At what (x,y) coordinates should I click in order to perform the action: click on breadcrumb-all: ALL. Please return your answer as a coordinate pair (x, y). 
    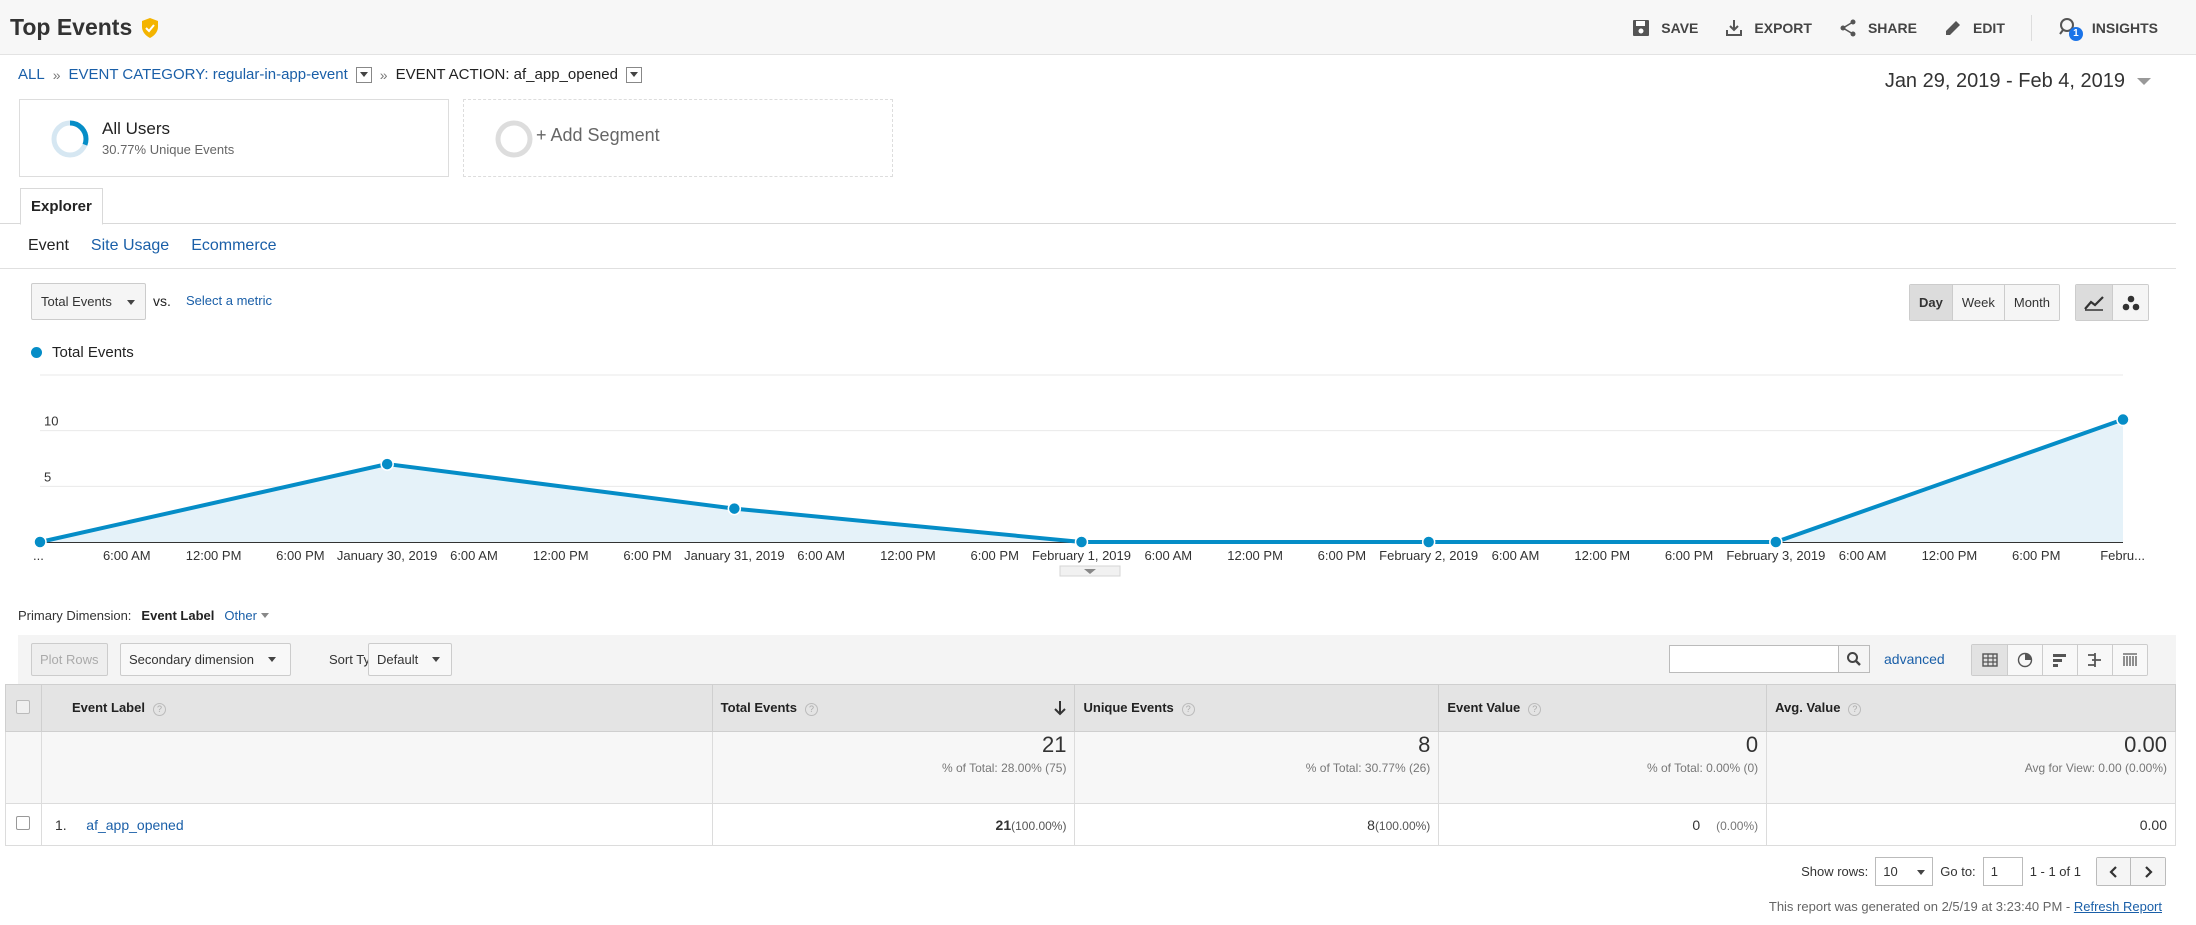
    Looking at the image, I should click on (31, 74).